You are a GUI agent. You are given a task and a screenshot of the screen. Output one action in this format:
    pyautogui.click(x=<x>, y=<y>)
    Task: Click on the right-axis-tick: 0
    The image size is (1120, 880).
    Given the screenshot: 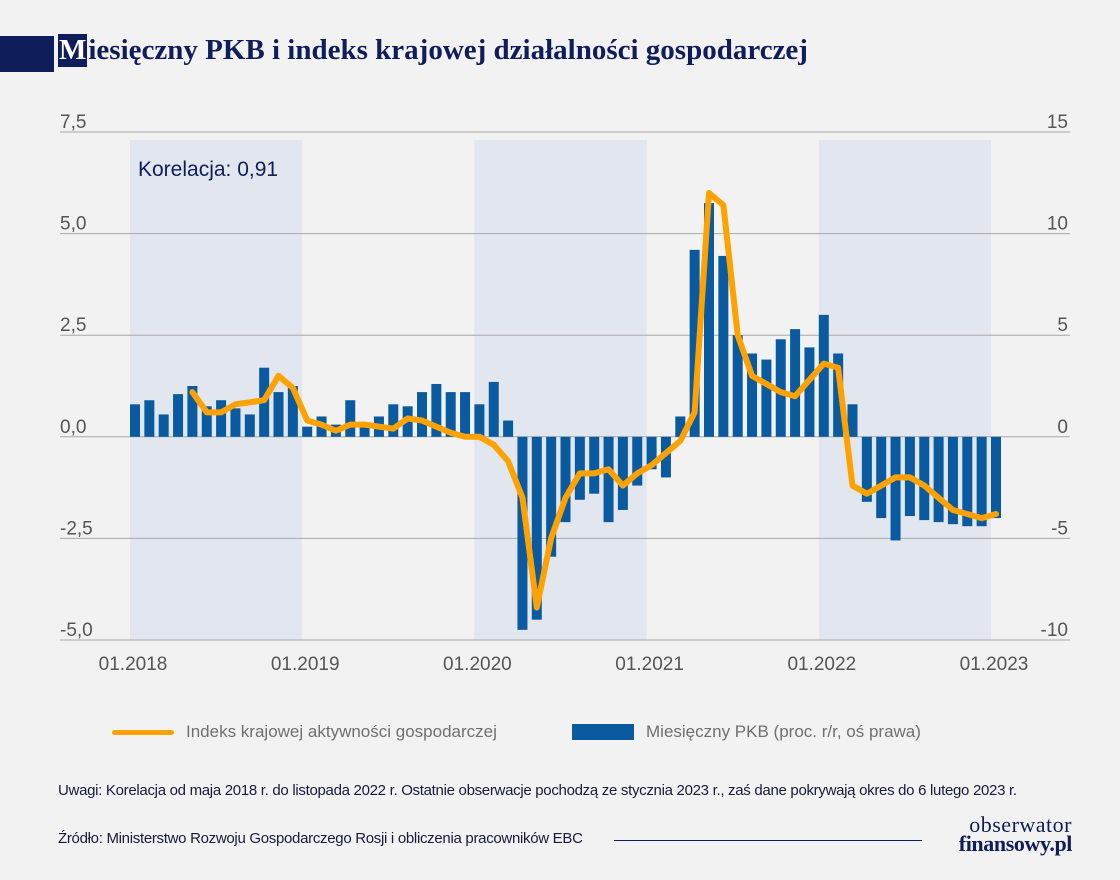 What is the action you would take?
    pyautogui.click(x=1062, y=427)
    